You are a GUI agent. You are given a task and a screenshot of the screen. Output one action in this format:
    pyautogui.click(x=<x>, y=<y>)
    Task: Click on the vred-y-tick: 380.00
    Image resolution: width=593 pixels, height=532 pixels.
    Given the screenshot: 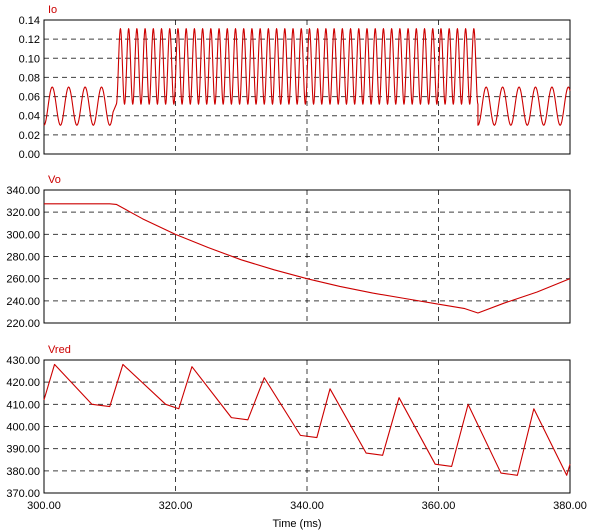 What is the action you would take?
    pyautogui.click(x=23, y=472)
    